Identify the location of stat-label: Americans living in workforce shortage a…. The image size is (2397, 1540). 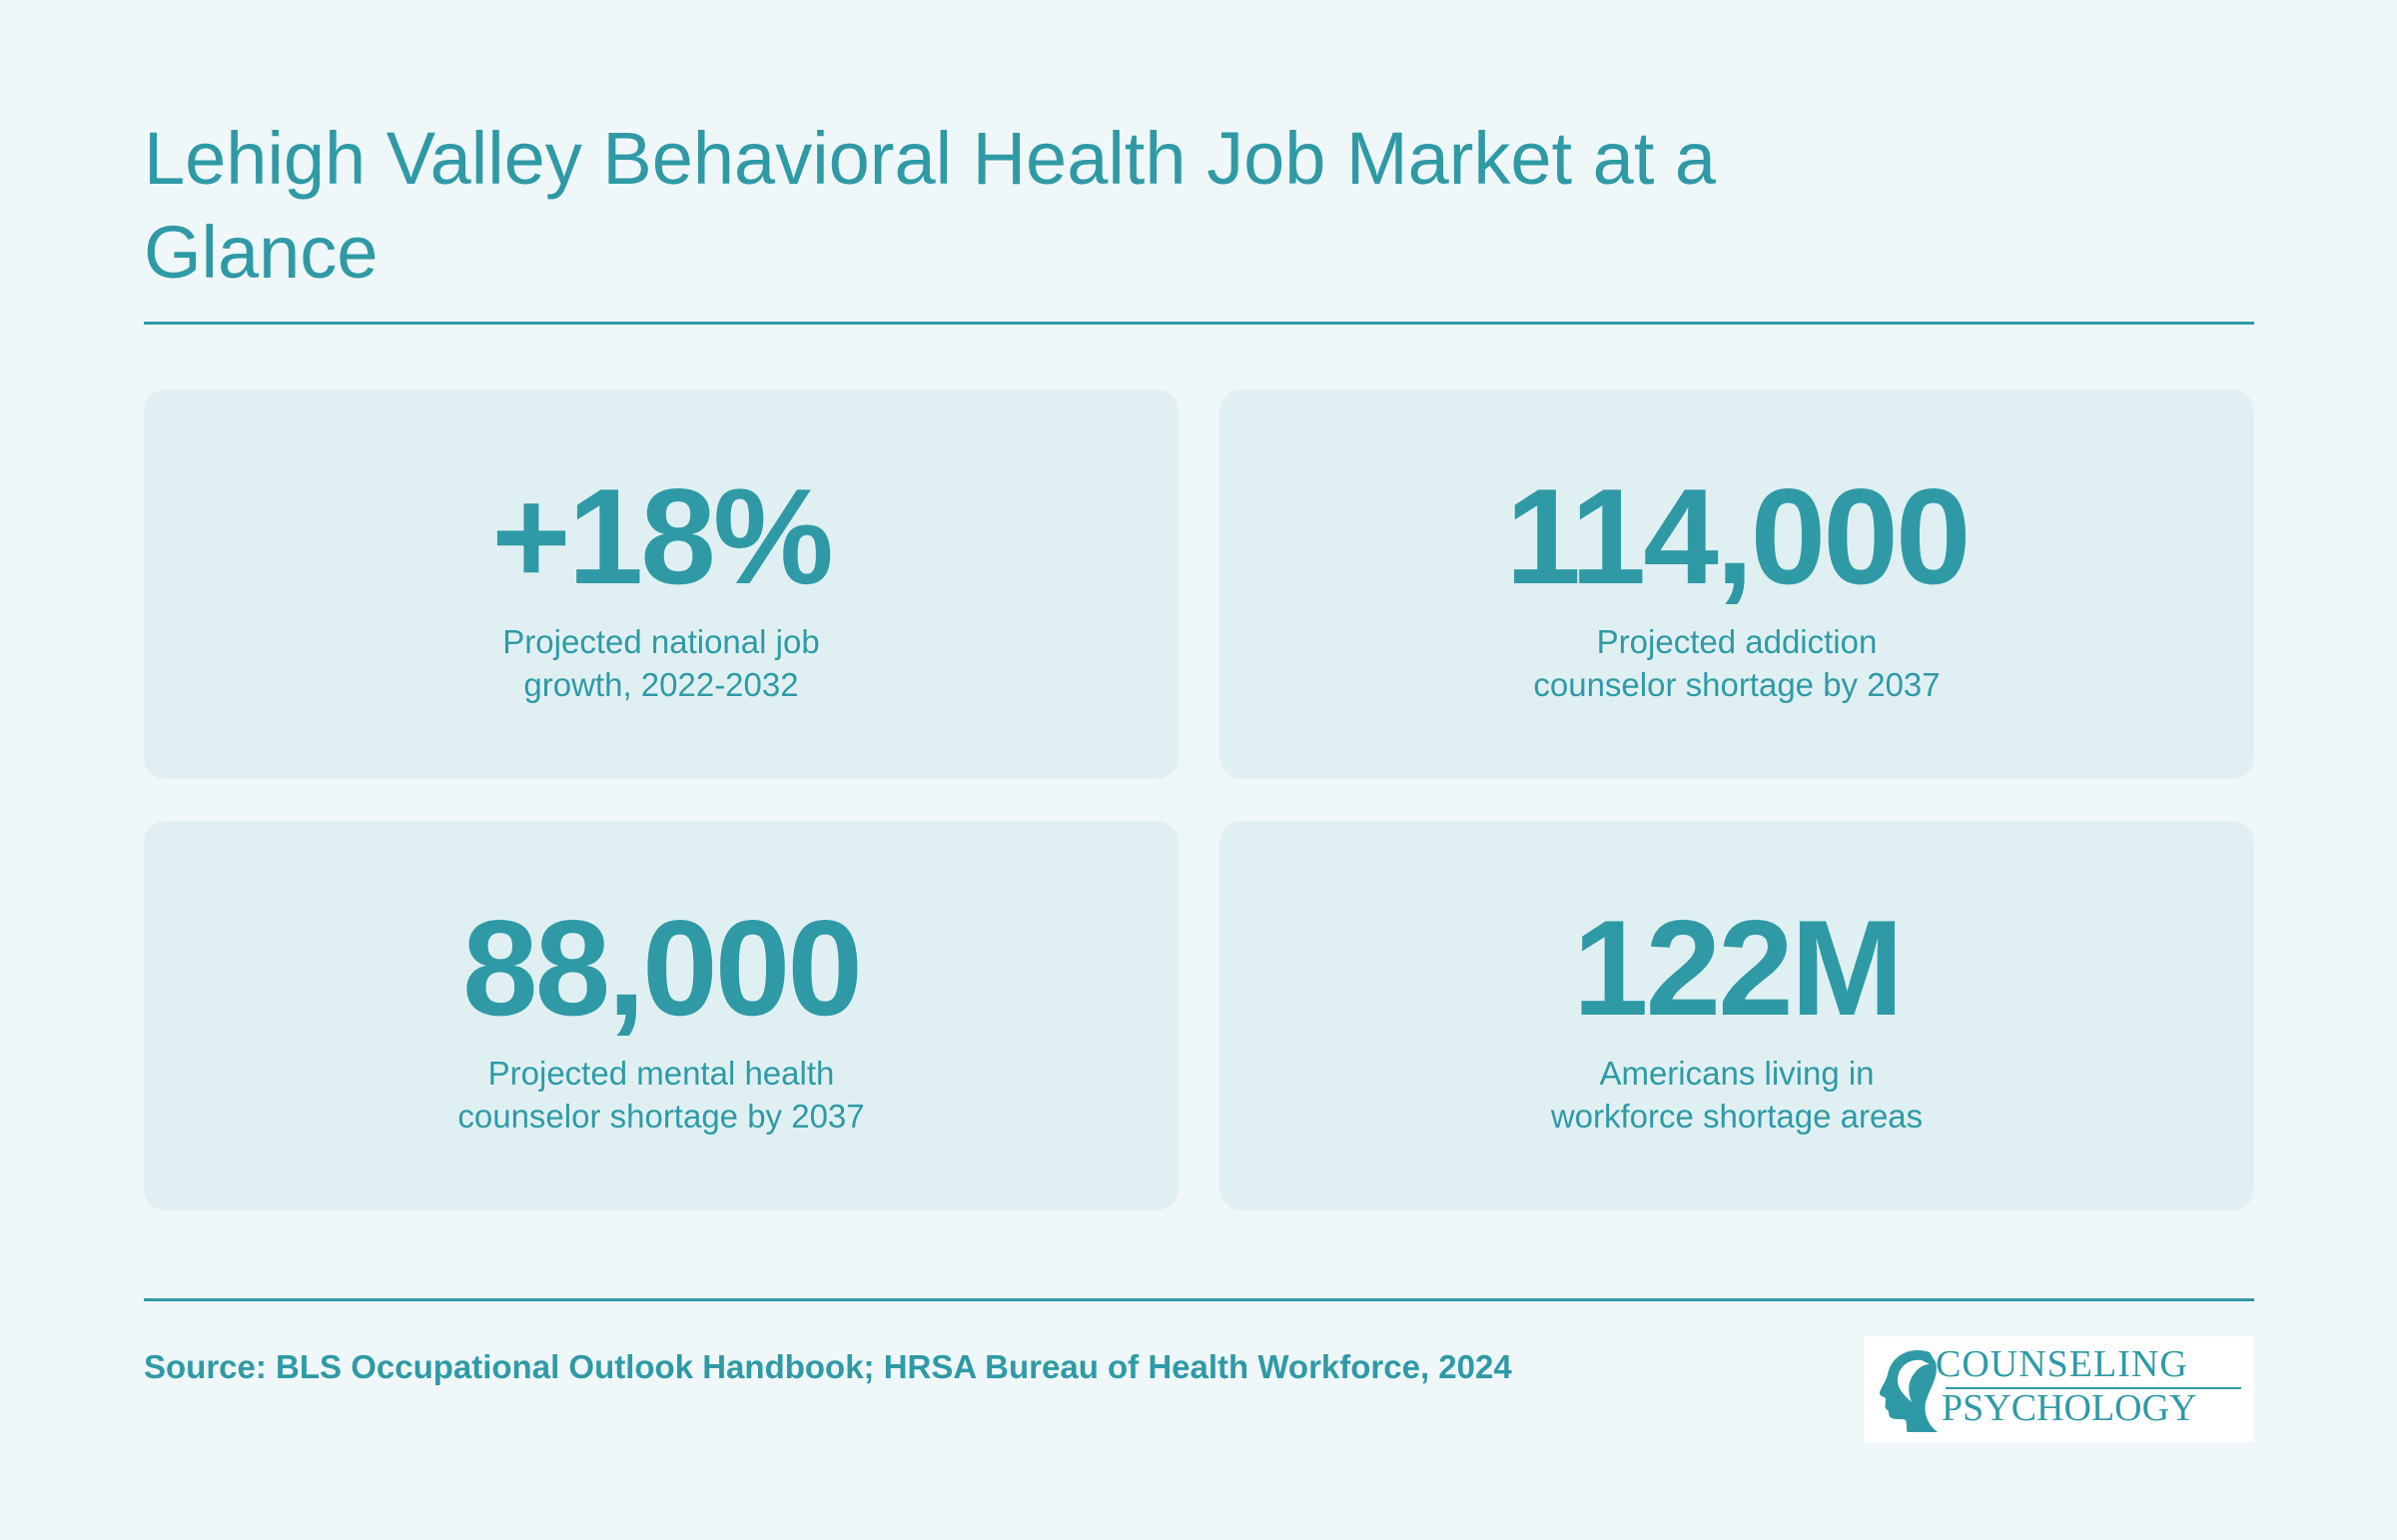
(1737, 1095).